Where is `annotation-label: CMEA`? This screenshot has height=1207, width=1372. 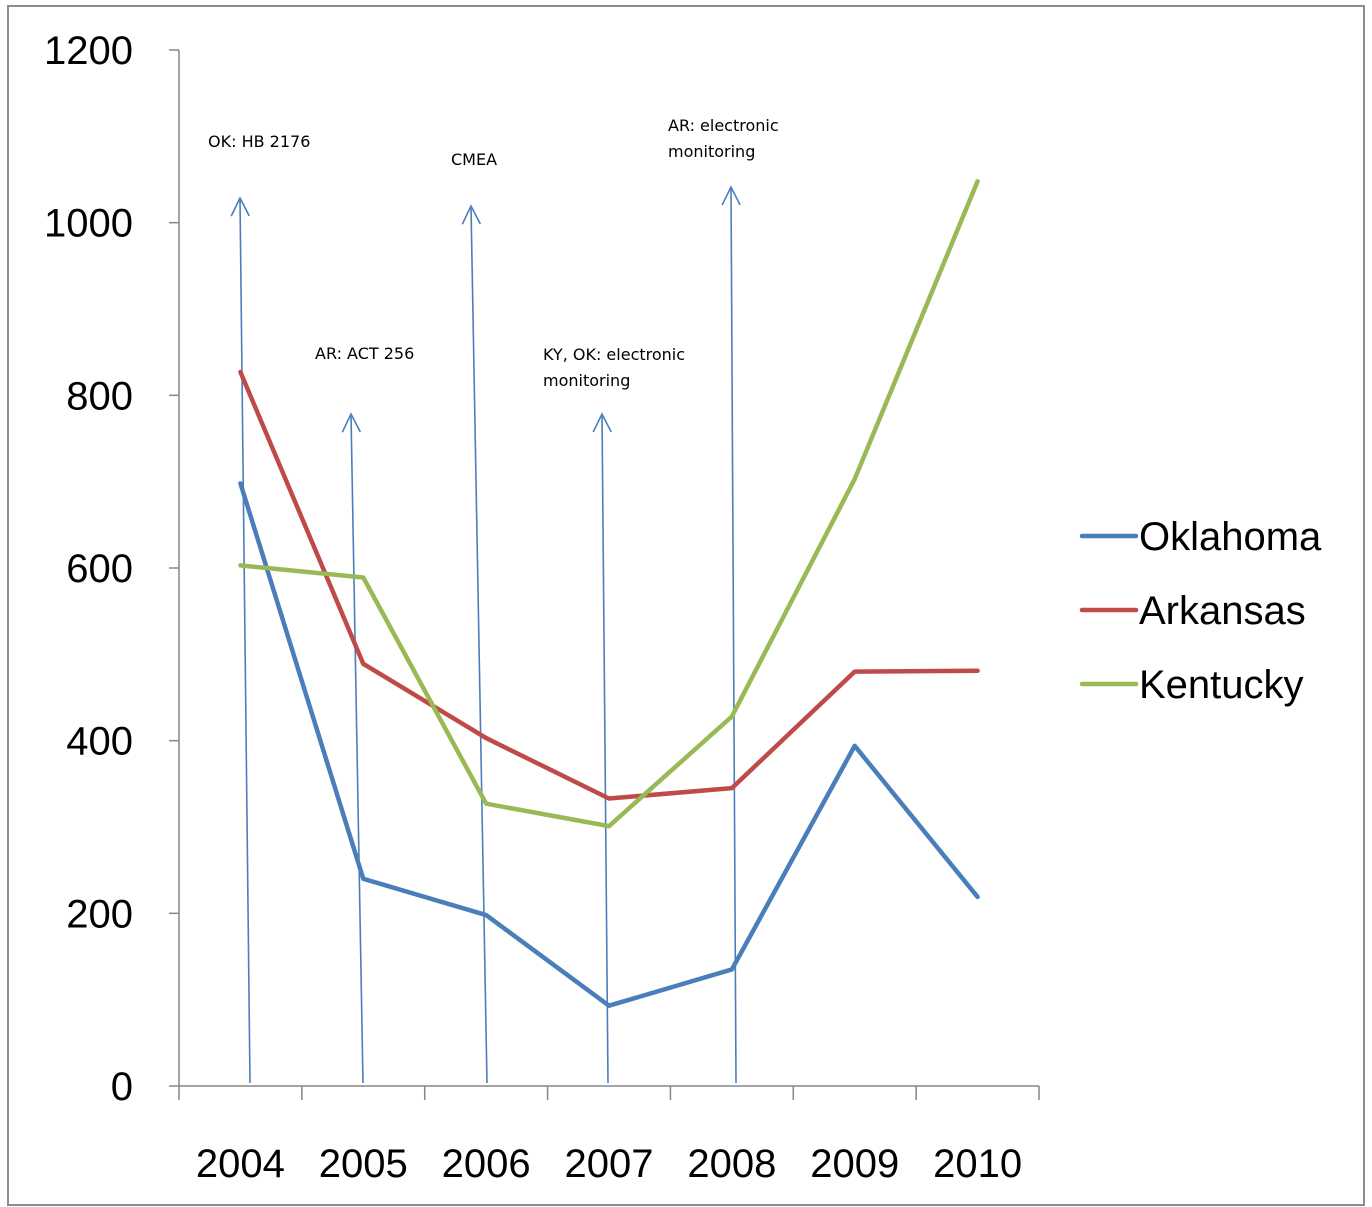
annotation-label: CMEA is located at coordinates (474, 159).